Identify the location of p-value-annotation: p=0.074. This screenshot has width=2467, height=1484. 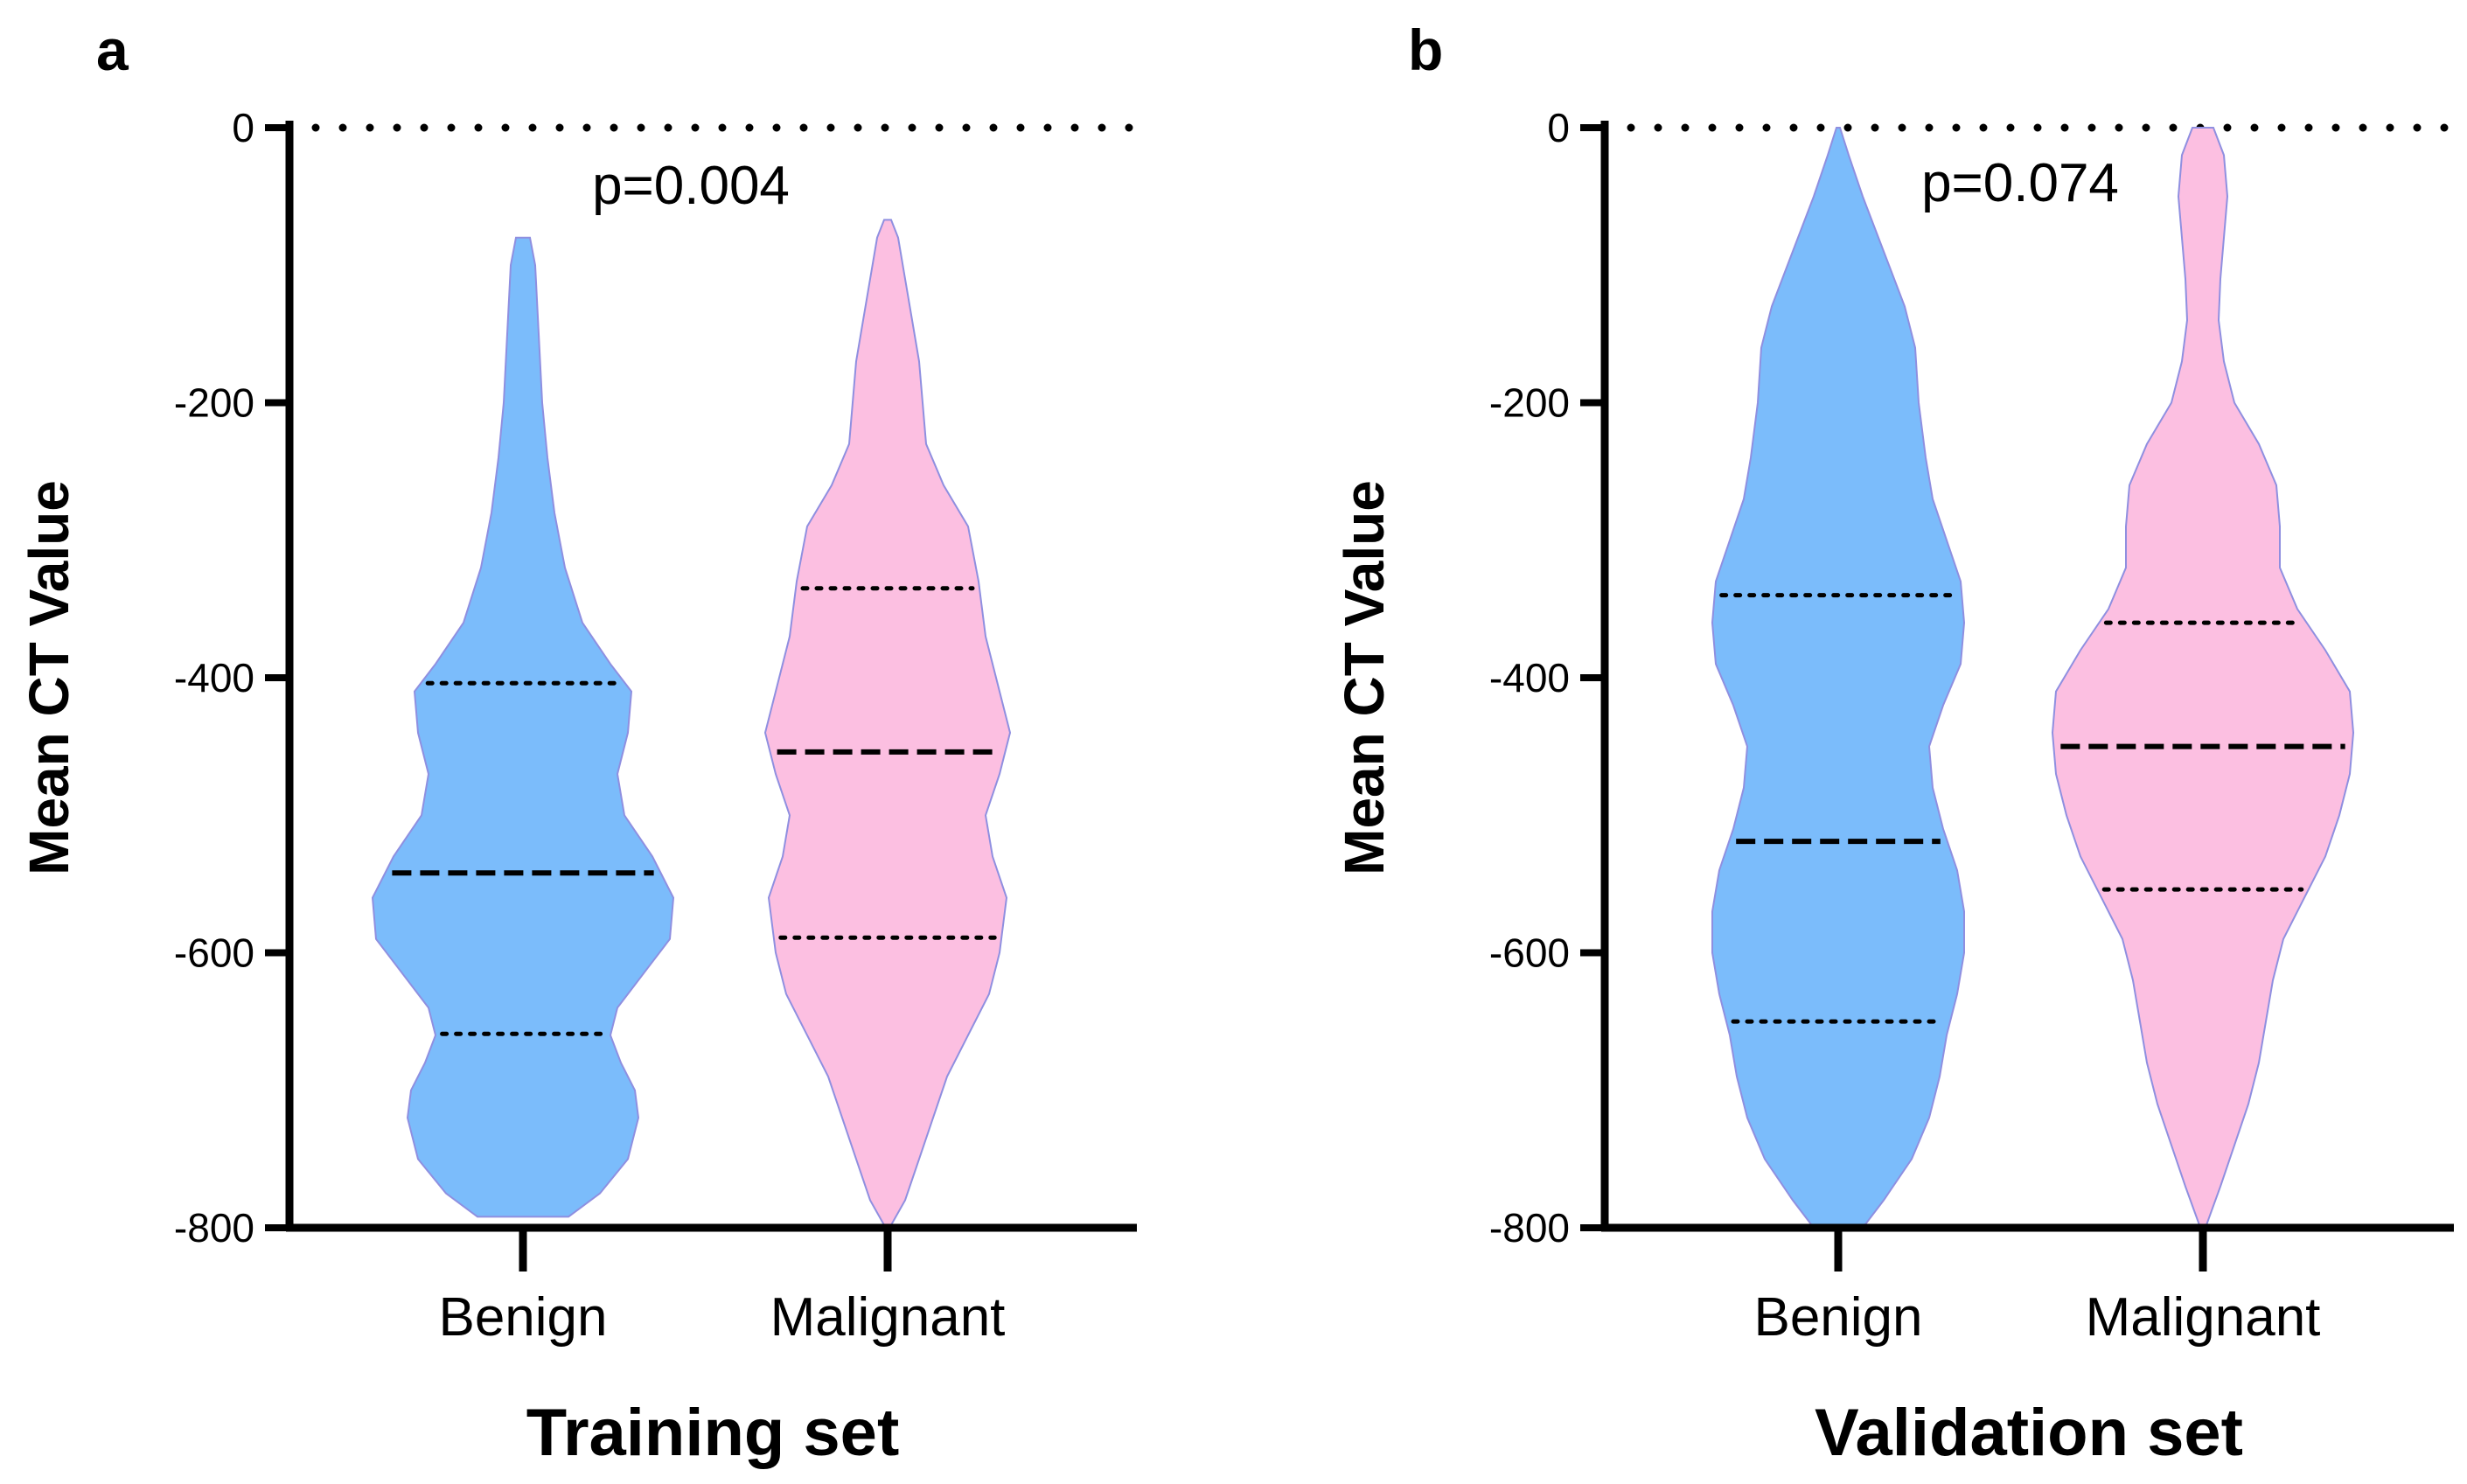
(2020, 183).